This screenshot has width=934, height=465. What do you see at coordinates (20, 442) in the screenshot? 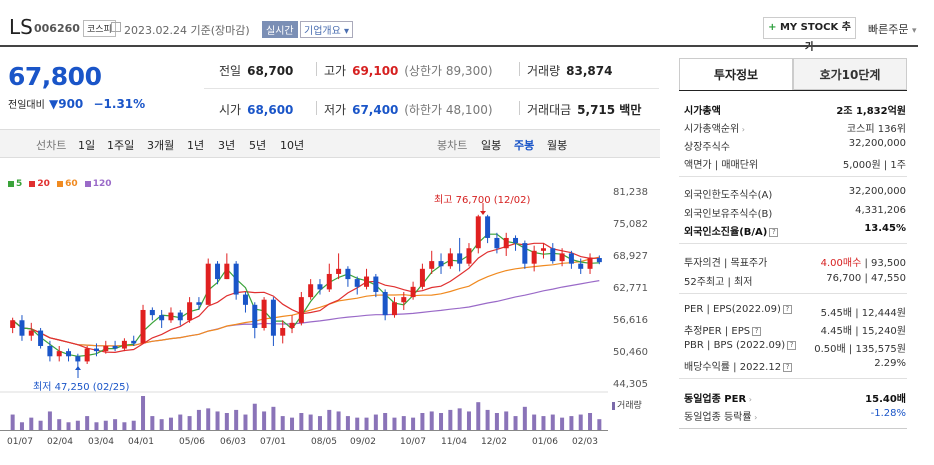
I see `x-tick-label: 01/07` at bounding box center [20, 442].